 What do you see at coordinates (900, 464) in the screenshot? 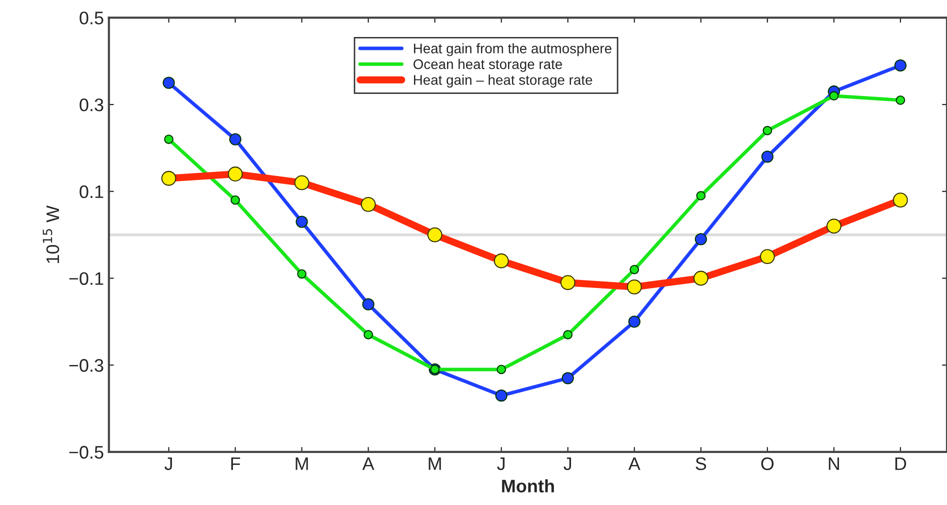
I see `x-tick-label: D` at bounding box center [900, 464].